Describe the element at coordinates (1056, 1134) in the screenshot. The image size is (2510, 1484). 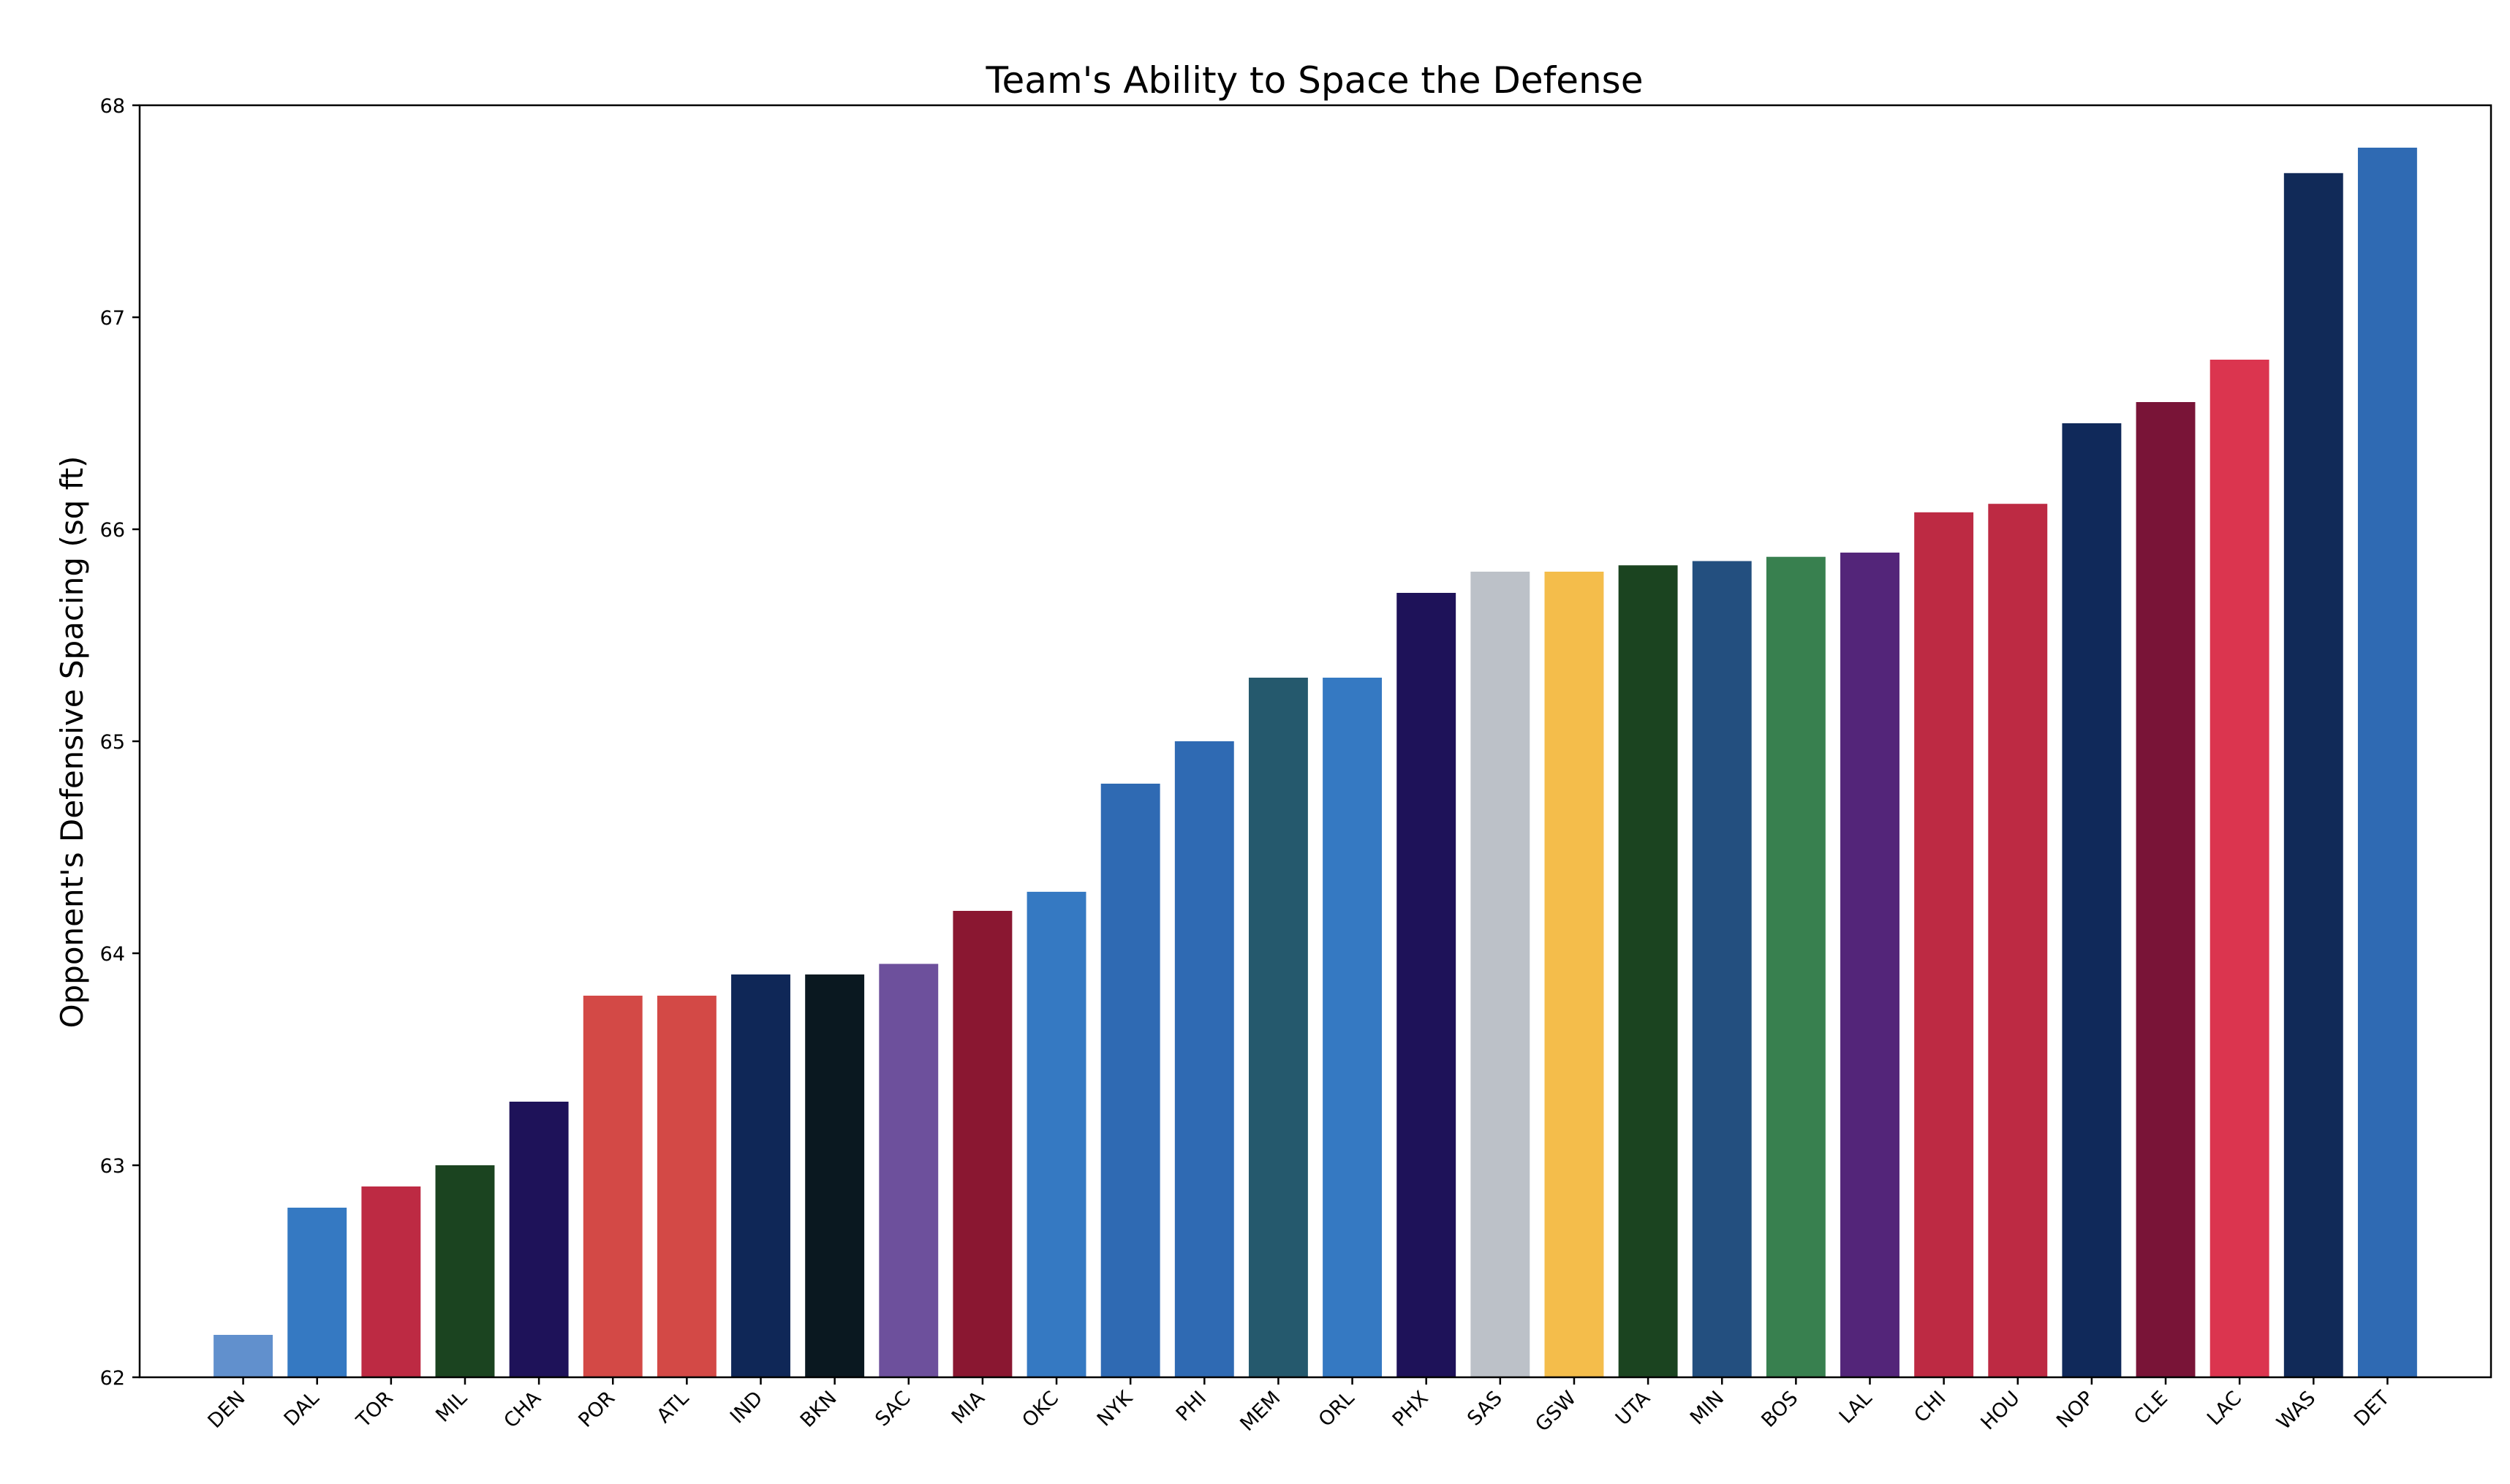
I see `bar-okc` at that location.